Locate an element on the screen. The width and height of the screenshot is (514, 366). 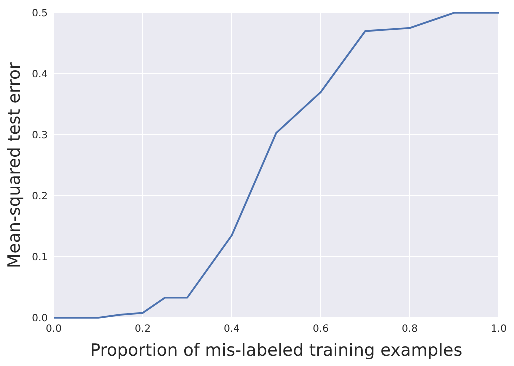
x-tick-label: 0.6 is located at coordinates (321, 329).